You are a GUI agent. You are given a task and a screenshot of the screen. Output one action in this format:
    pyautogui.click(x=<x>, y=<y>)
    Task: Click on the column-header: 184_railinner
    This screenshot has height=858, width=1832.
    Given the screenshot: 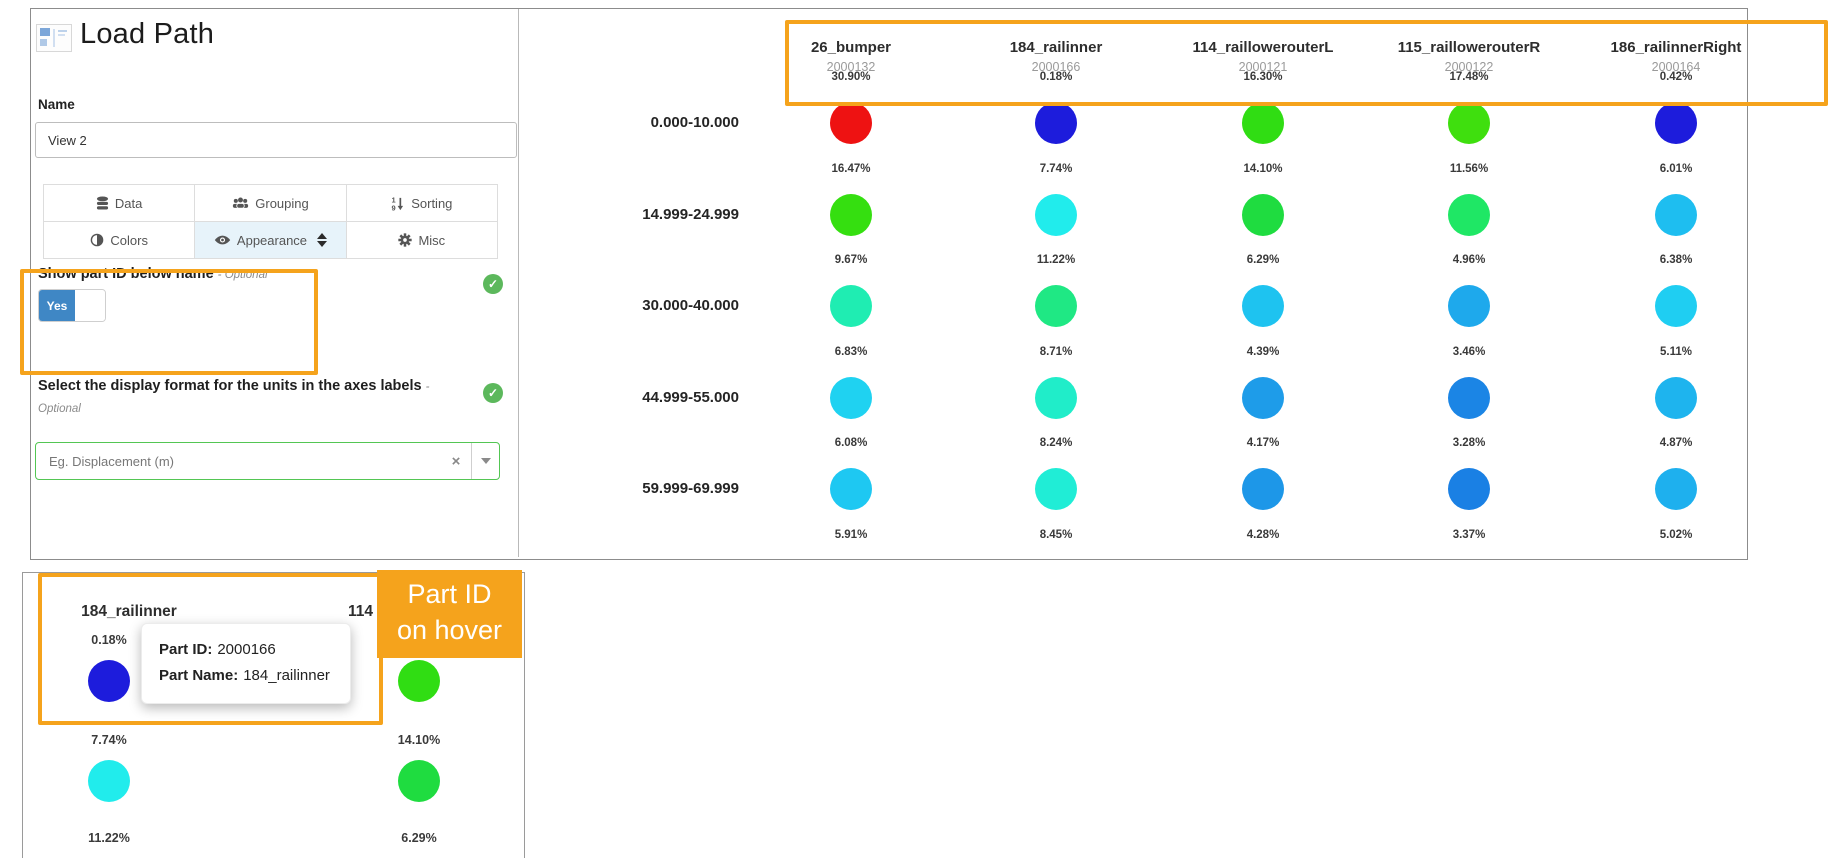 What is the action you would take?
    pyautogui.click(x=1056, y=47)
    